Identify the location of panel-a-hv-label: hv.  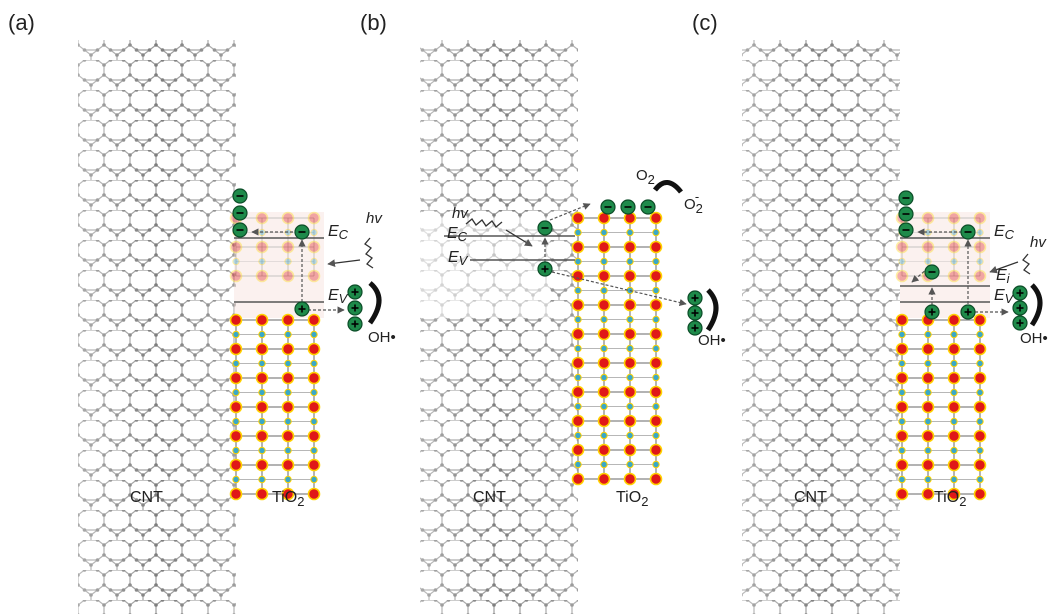
(374, 218).